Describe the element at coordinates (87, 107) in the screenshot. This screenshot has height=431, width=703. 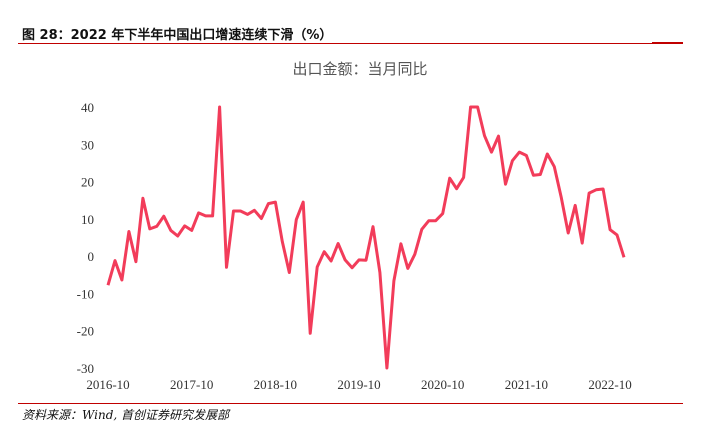
I see `y-tick-label: 40` at that location.